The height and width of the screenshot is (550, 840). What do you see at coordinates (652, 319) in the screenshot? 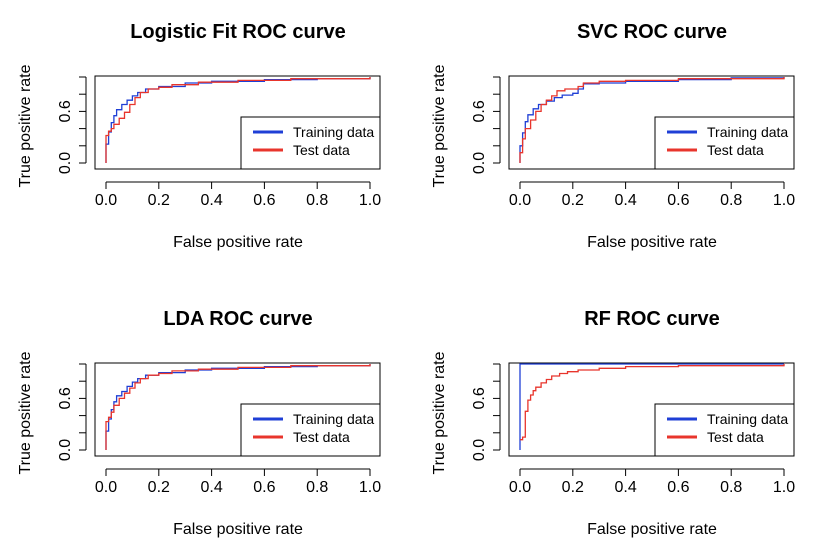
I see `chart-title: RF ROC curve` at bounding box center [652, 319].